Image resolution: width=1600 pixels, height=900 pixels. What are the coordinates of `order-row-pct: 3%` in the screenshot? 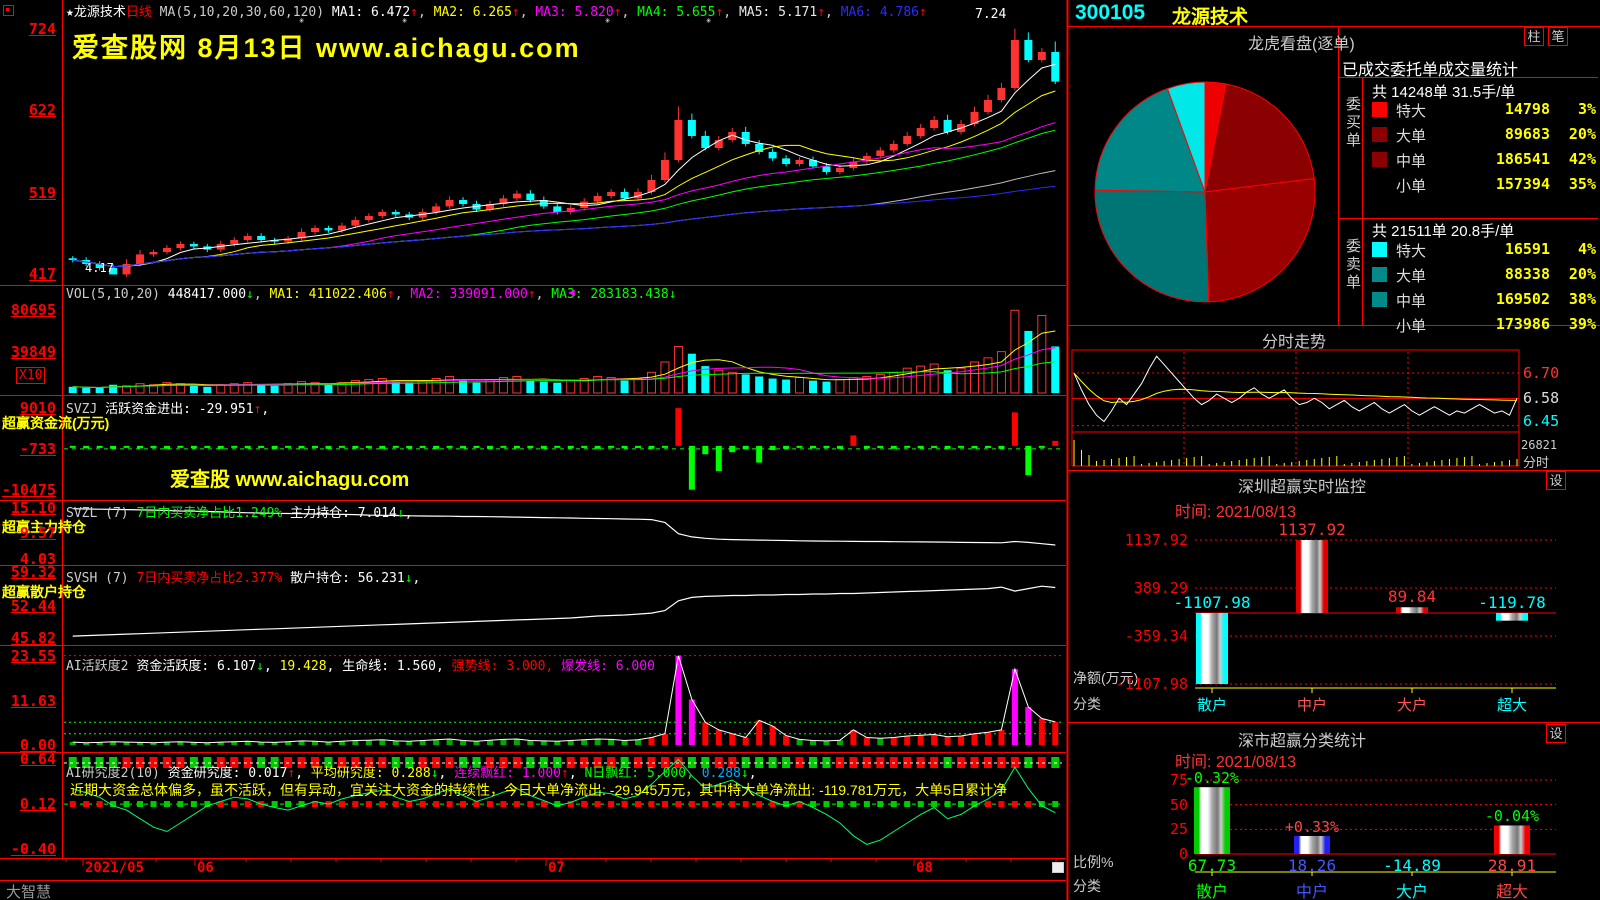 It's located at (1586, 109).